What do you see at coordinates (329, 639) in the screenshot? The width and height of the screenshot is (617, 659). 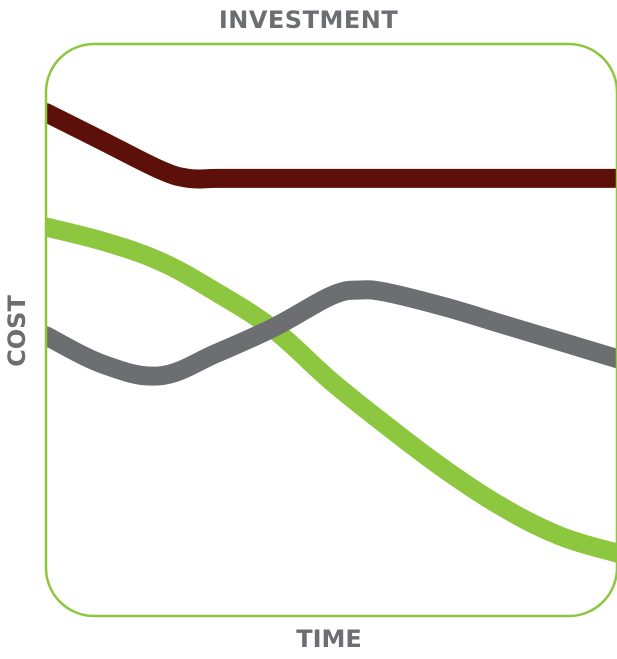 I see `x-axis-label: TIME` at bounding box center [329, 639].